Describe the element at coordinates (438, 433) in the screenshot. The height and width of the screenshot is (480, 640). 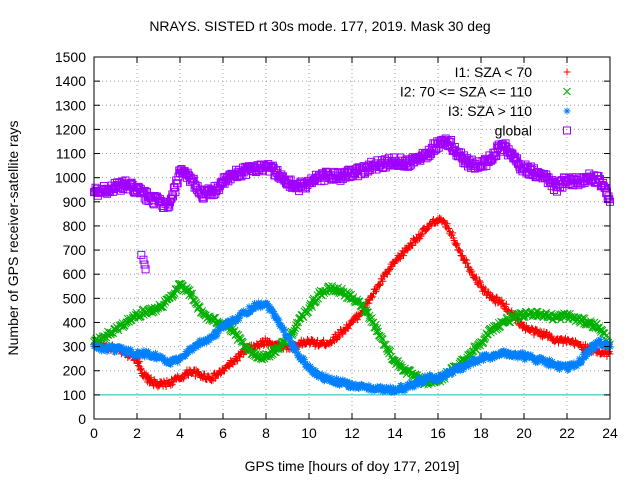
I see `x-tick-label: 16` at that location.